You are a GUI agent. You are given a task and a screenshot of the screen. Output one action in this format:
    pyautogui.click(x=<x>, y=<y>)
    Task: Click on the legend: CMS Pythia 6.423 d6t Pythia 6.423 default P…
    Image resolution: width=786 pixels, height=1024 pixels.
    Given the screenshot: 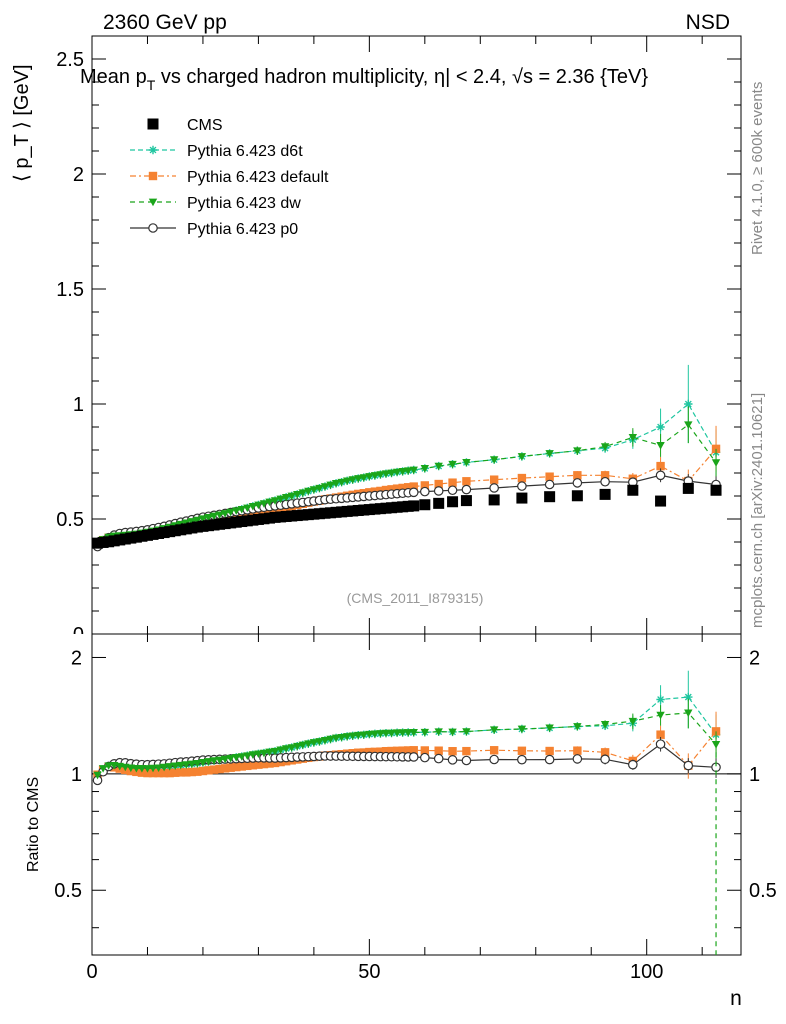 What is the action you would take?
    pyautogui.click(x=229, y=177)
    